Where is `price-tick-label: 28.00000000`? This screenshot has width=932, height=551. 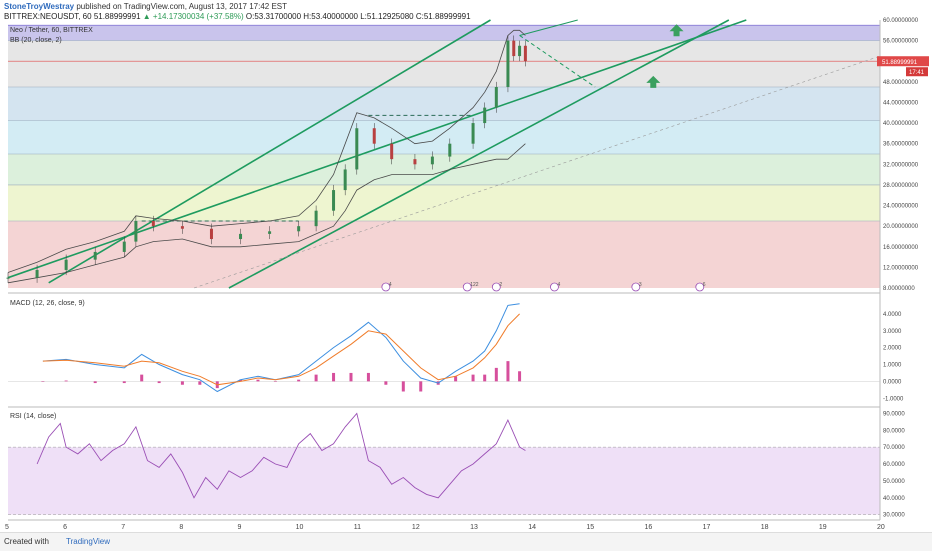 price-tick-label: 28.00000000 is located at coordinates (901, 186).